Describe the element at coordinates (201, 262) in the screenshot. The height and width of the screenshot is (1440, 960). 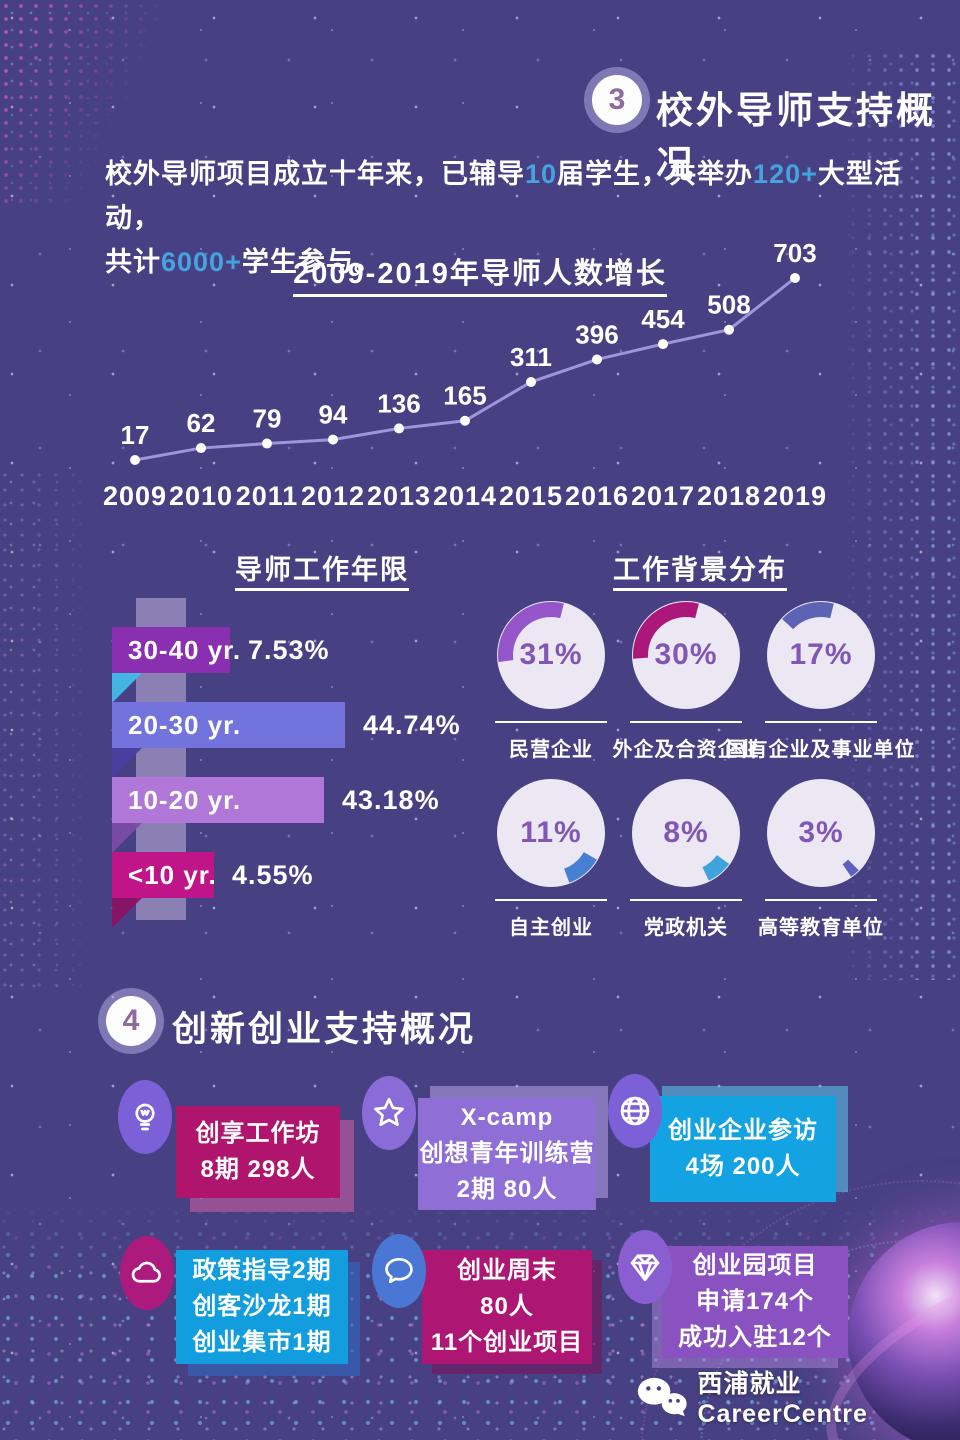
I see `intro-highlight: 6000+` at that location.